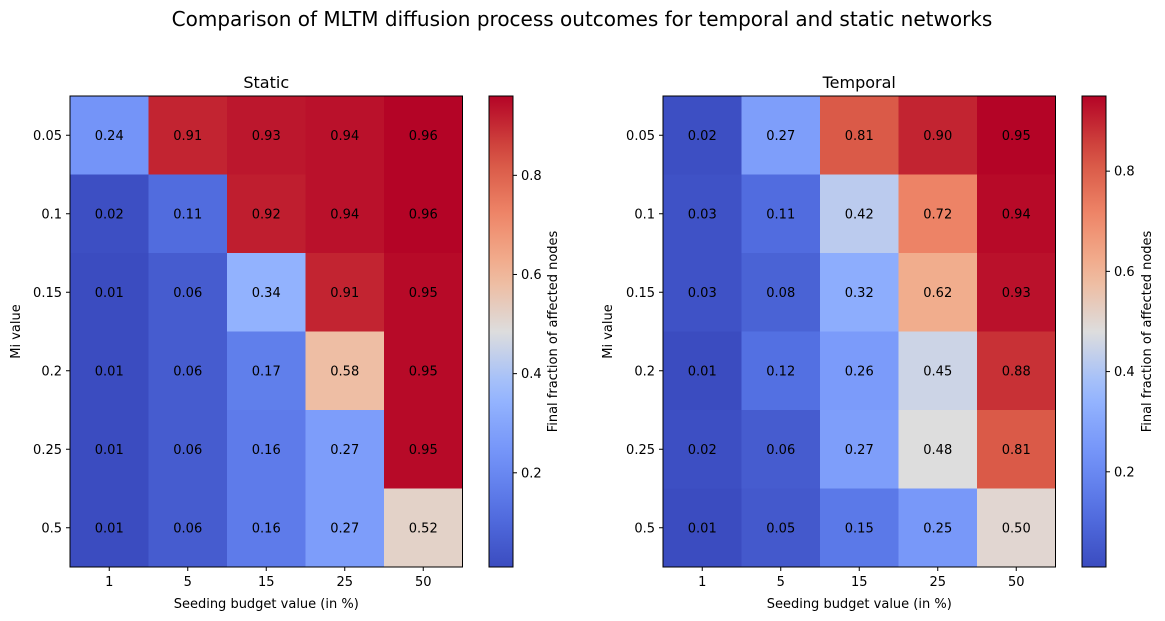 The width and height of the screenshot is (1165, 621). I want to click on cell-value-label: 0.24, so click(109, 136).